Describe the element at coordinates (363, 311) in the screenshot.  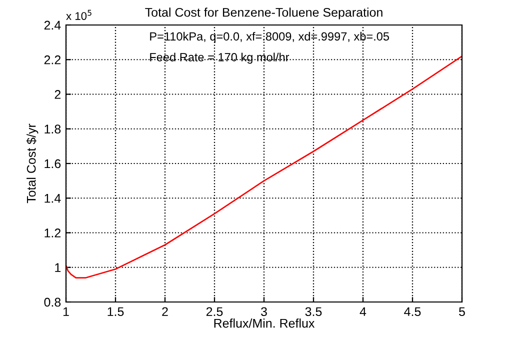
I see `x-tick-label: 4` at that location.